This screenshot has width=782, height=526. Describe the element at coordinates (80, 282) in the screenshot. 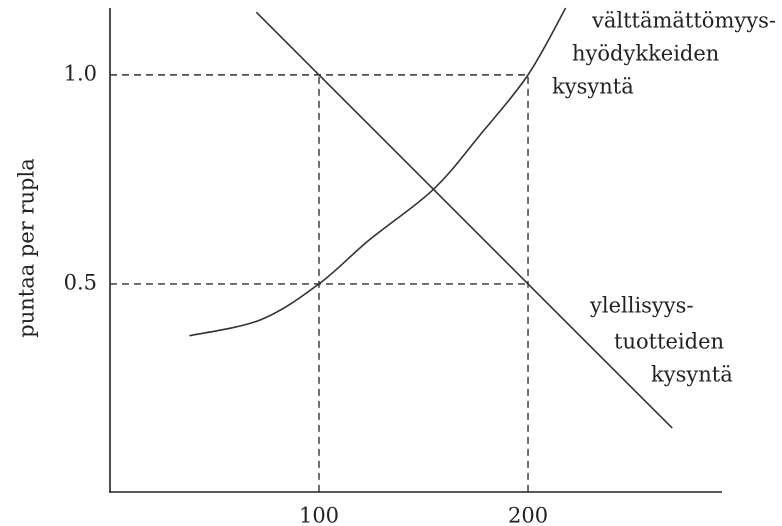

I see `y-tick-label: 0.5` at that location.